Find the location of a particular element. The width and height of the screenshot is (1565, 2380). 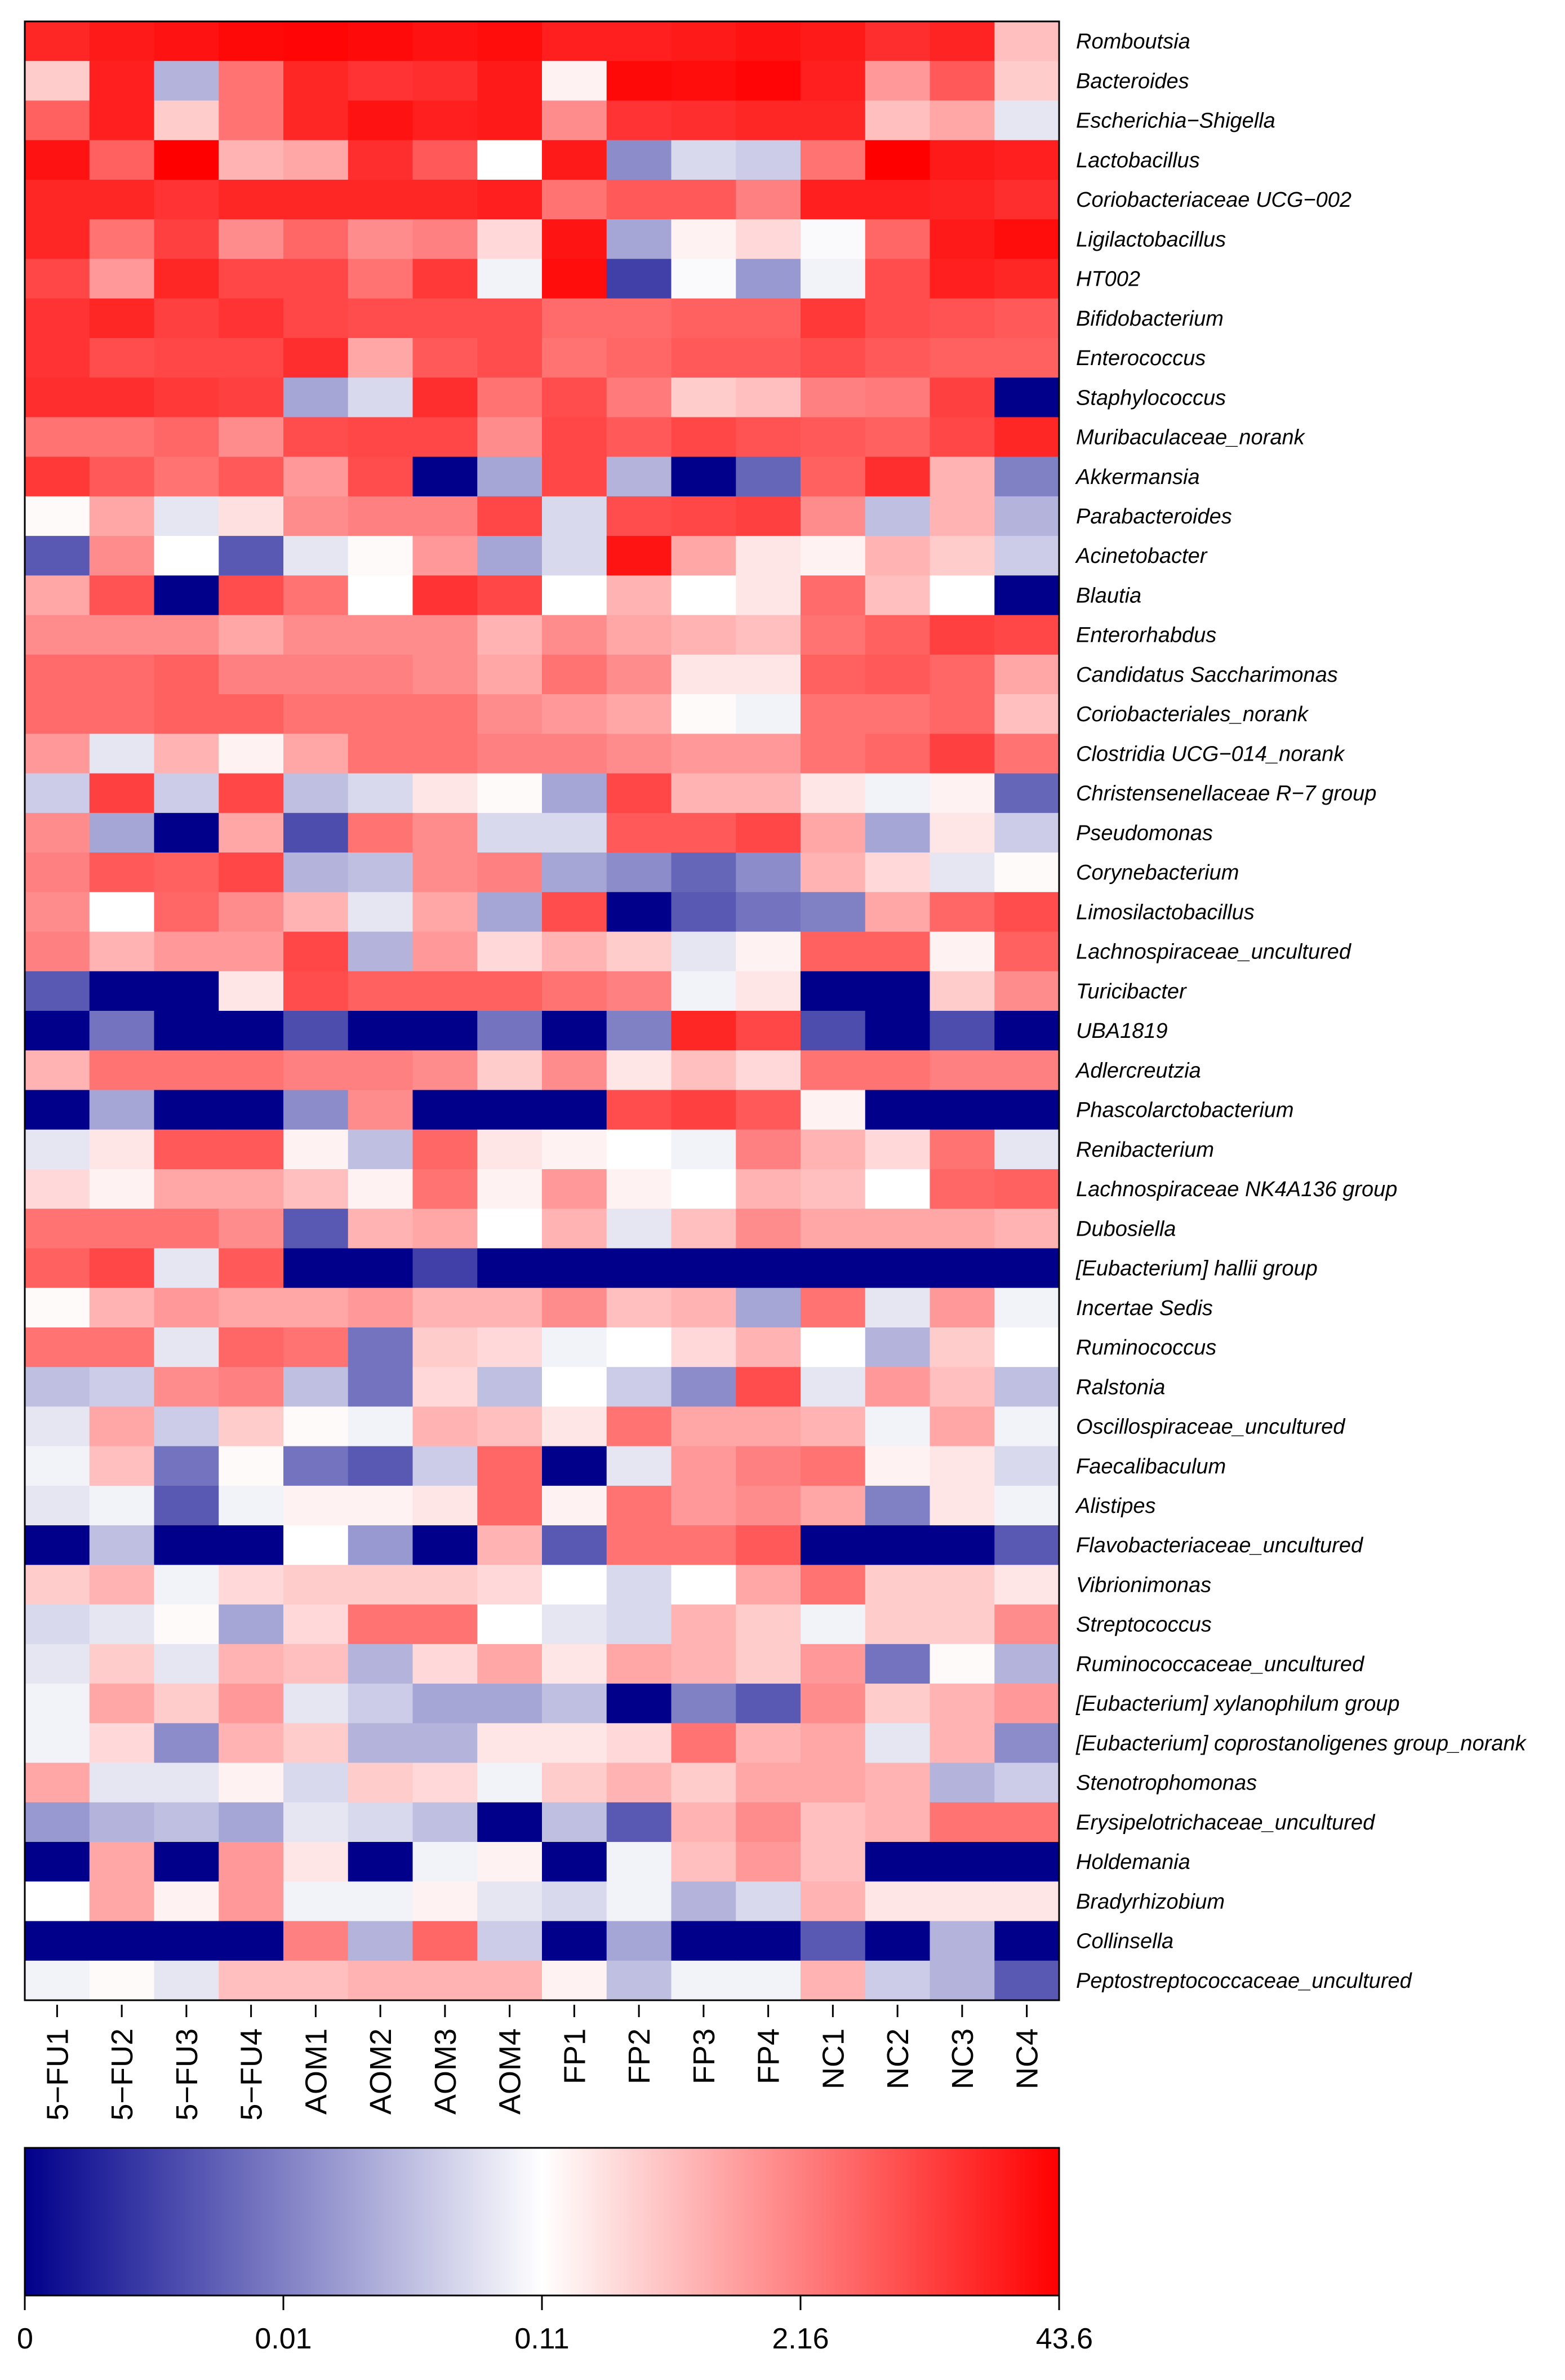

row-label: [Eubacterium] xylanophilum group is located at coordinates (1237, 1704).